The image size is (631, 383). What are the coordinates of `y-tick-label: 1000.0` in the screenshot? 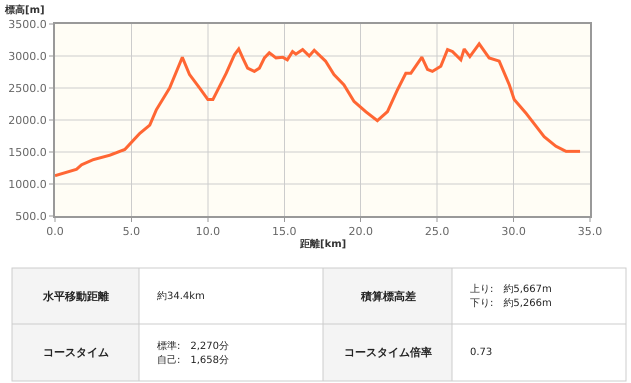 It's located at (27, 184).